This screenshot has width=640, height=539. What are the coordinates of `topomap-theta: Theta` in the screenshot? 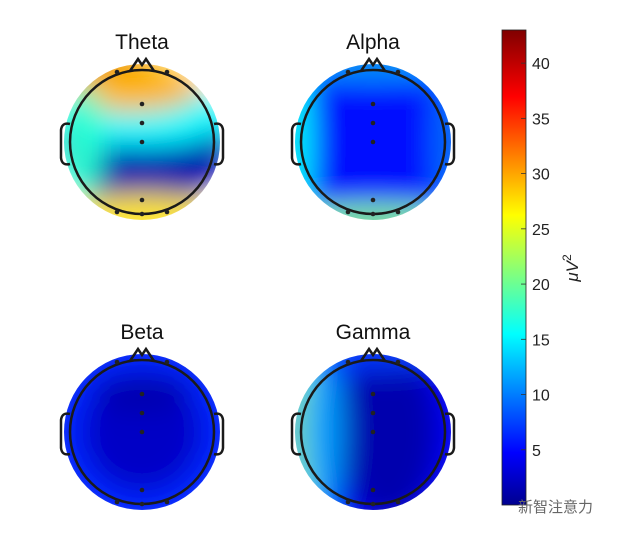 It's located at (142, 125).